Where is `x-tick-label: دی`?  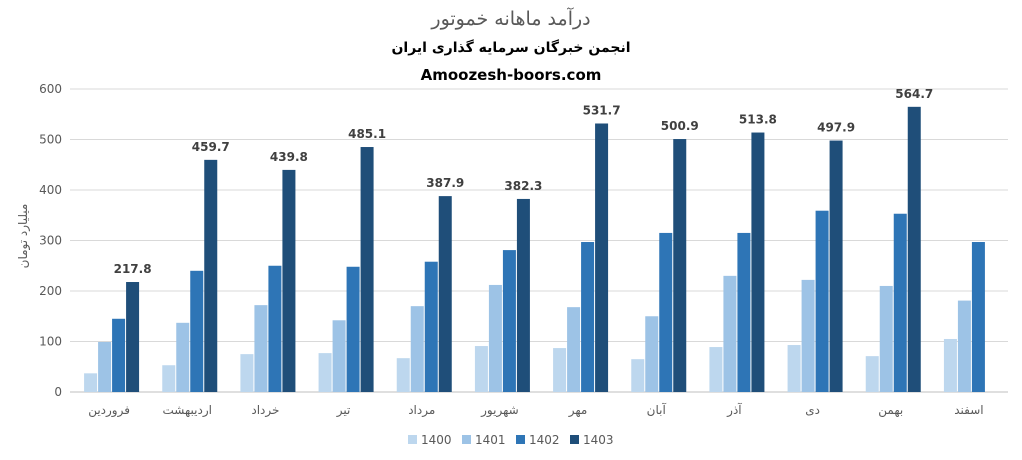 x-tick-label: دی is located at coordinates (812, 410).